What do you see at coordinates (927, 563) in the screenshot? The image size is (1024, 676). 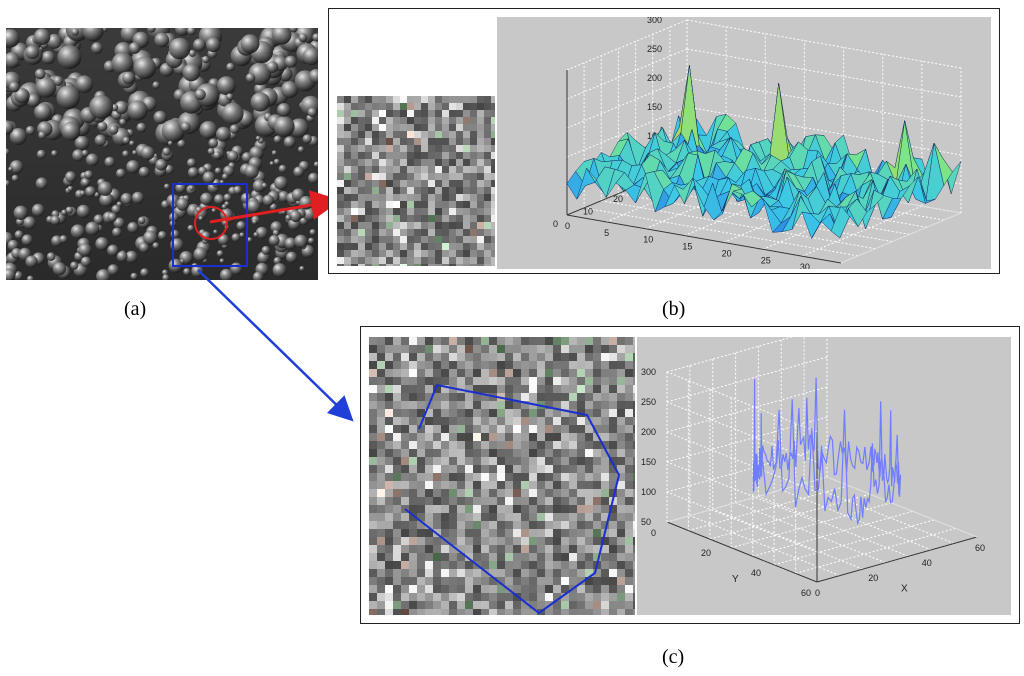 I see `x-tick-label: 40` at bounding box center [927, 563].